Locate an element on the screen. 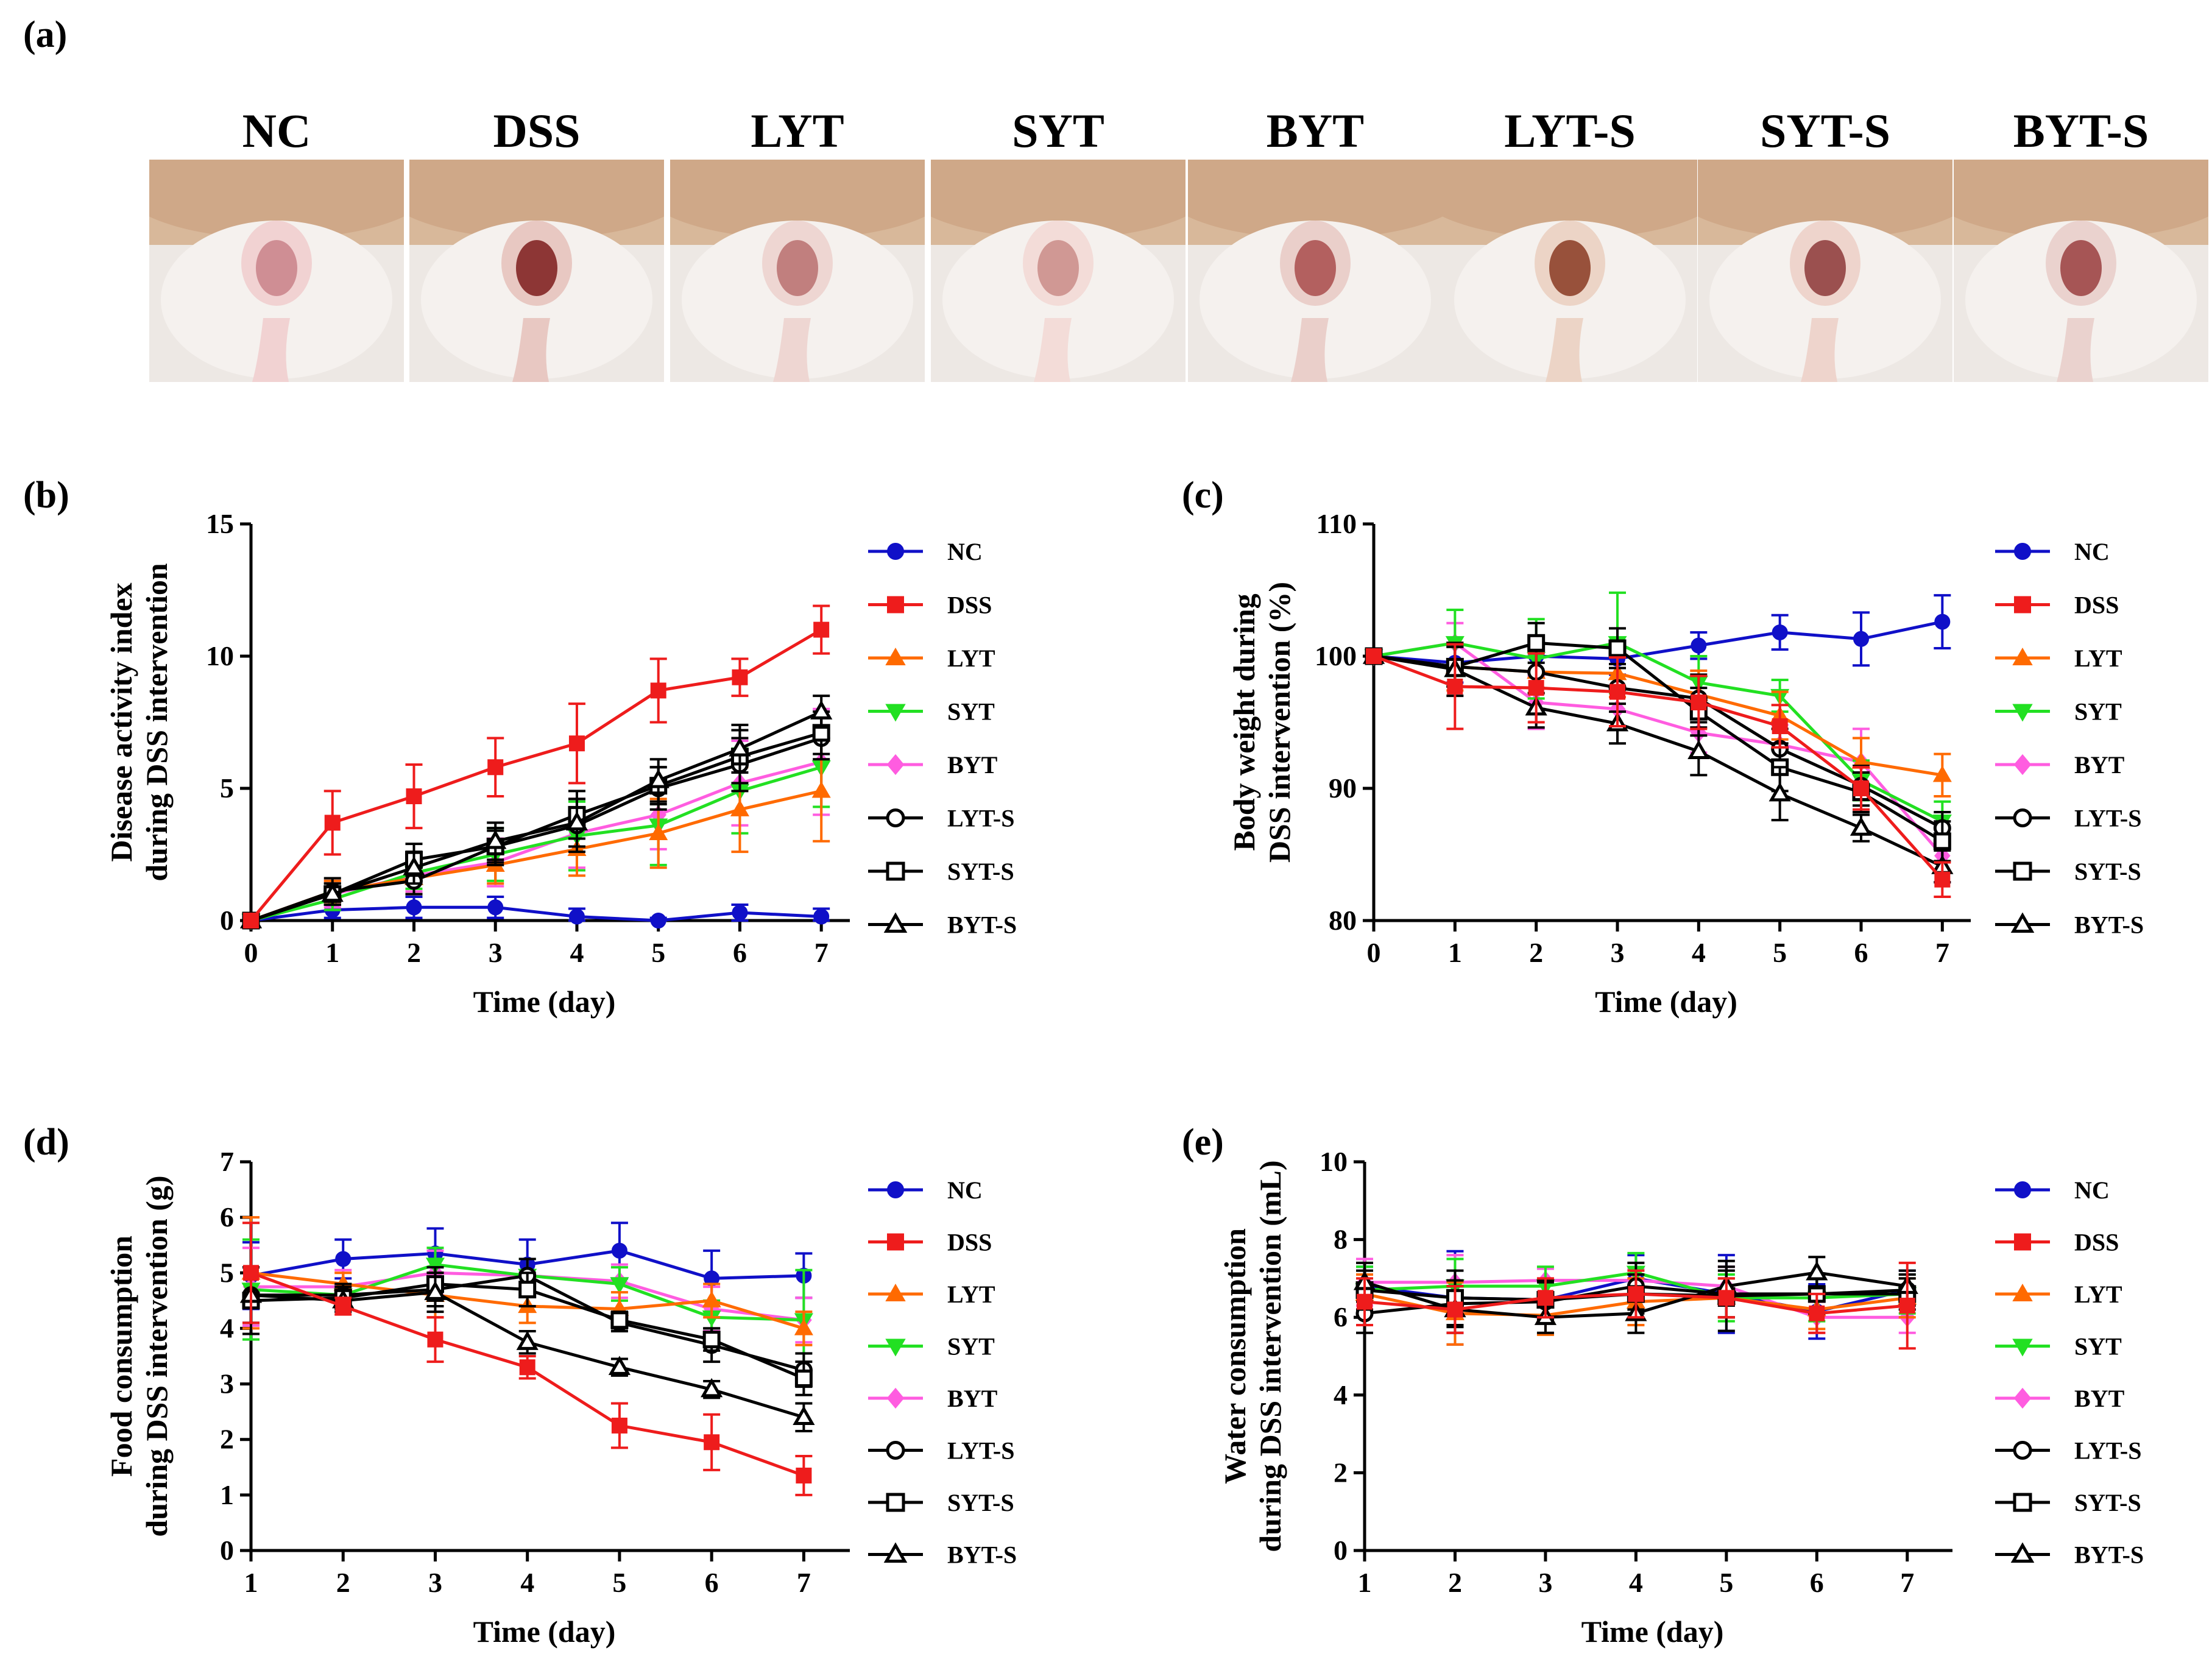 This screenshot has height=1662, width=2212. photo-lyt is located at coordinates (797, 271).